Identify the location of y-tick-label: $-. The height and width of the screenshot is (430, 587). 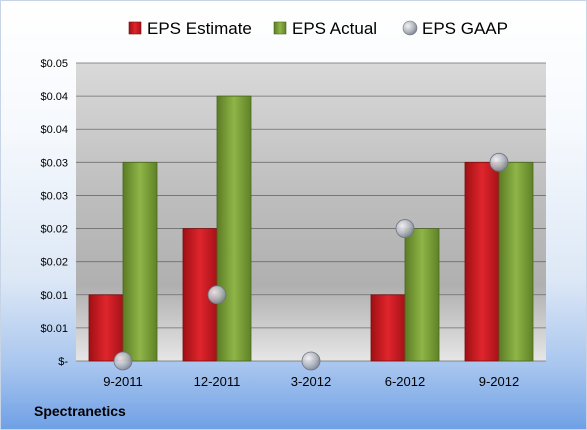
(63, 362).